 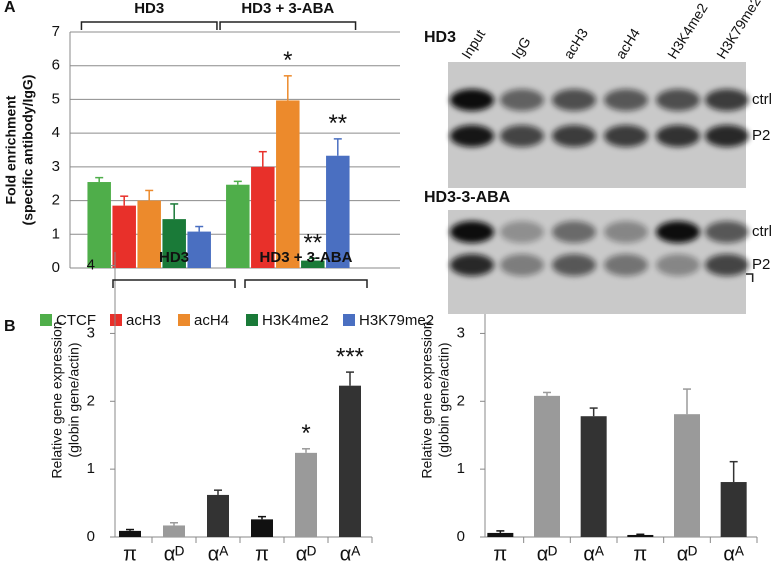 I want to click on lane-label: Input, so click(x=473, y=44).